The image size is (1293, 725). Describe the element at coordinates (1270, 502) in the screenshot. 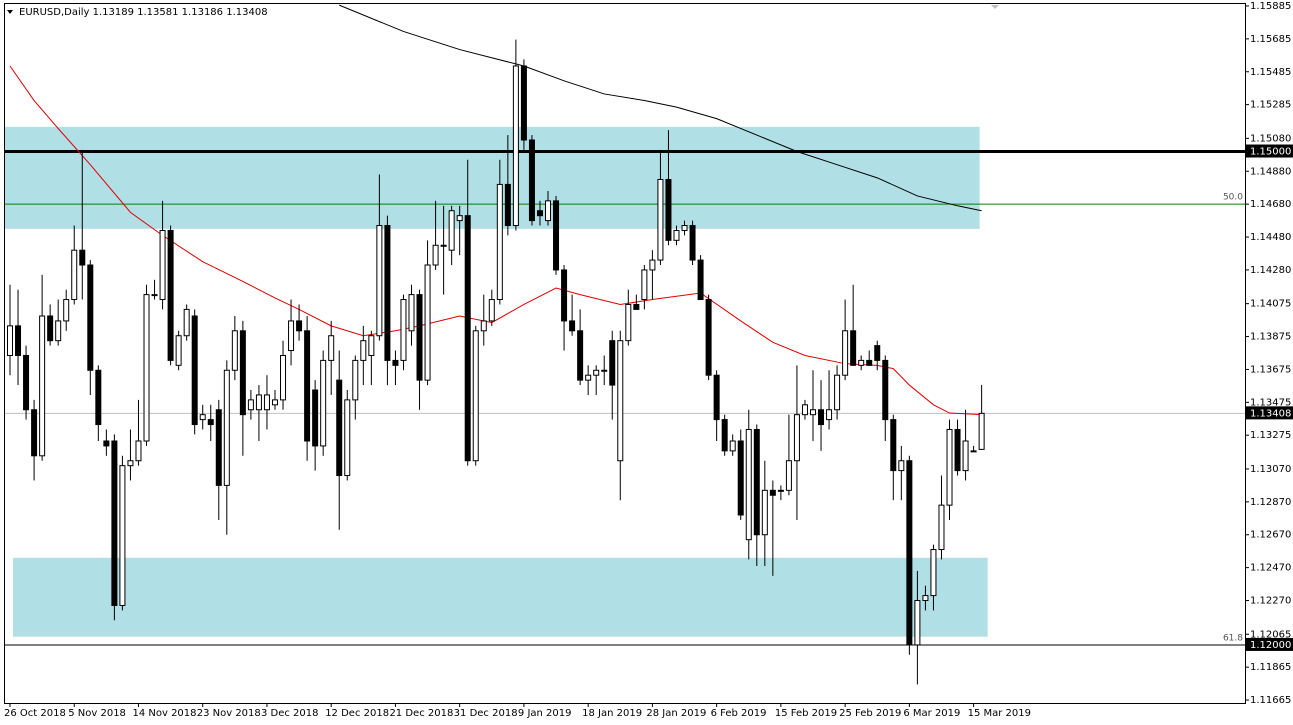

I see `y-tick-label: 1.12870` at that location.